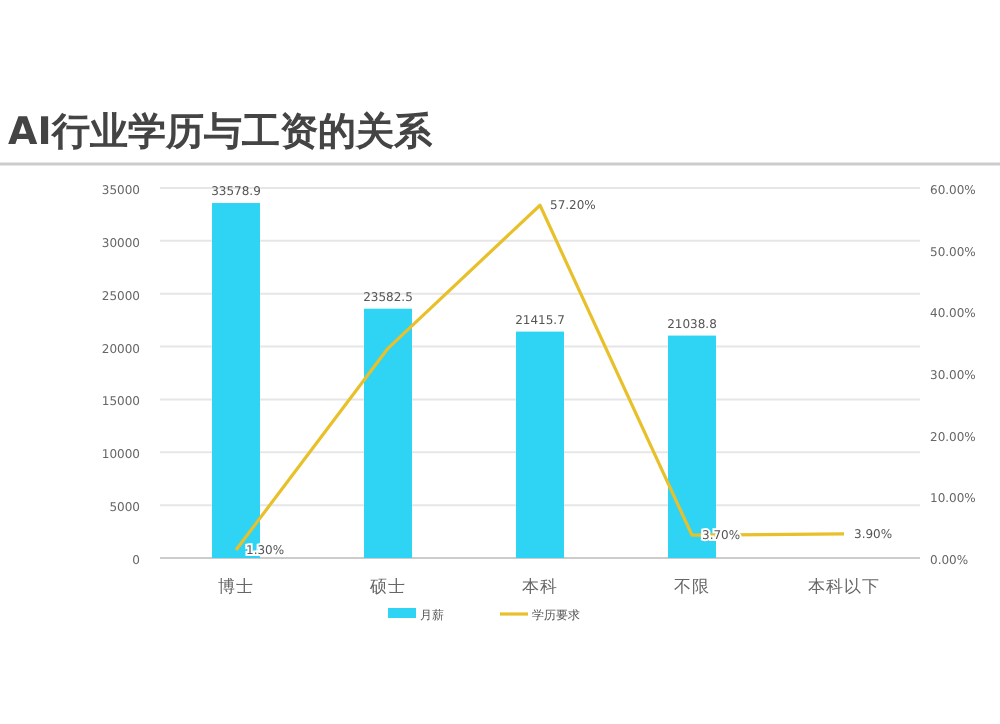 The image size is (1000, 724). Describe the element at coordinates (387, 587) in the screenshot. I see `x-tick-label: 硕士` at that location.